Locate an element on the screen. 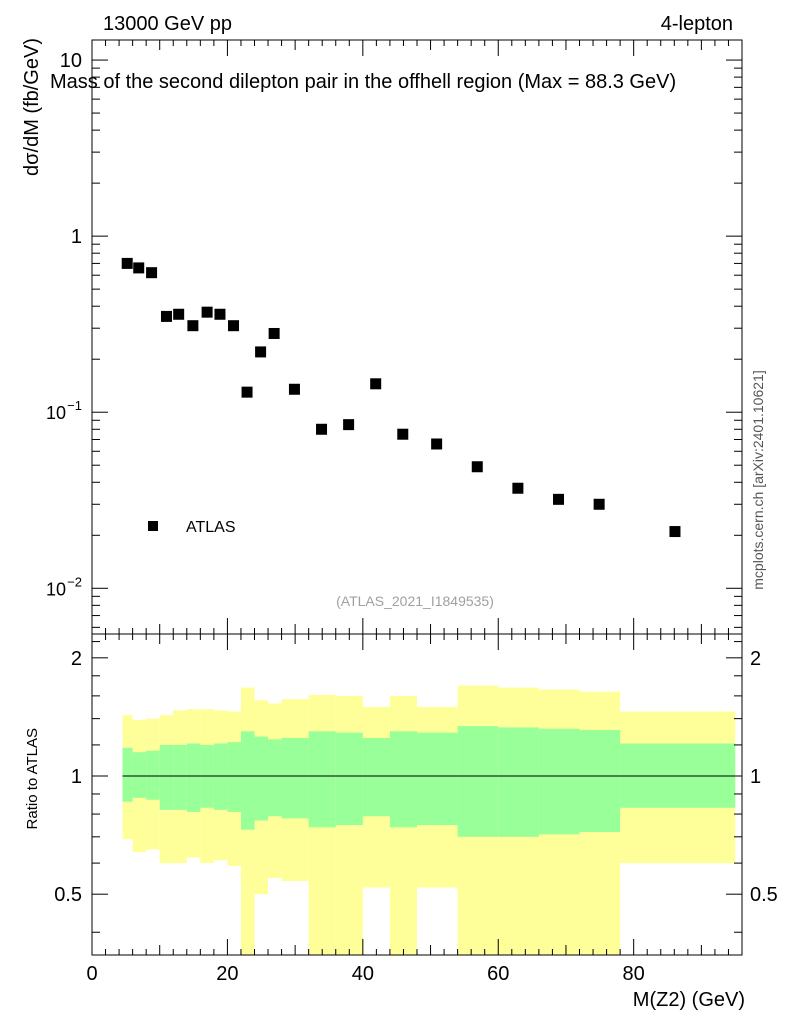 This screenshot has width=786, height=1024. y-tick-label-ratio: 0.5 is located at coordinates (68, 895).